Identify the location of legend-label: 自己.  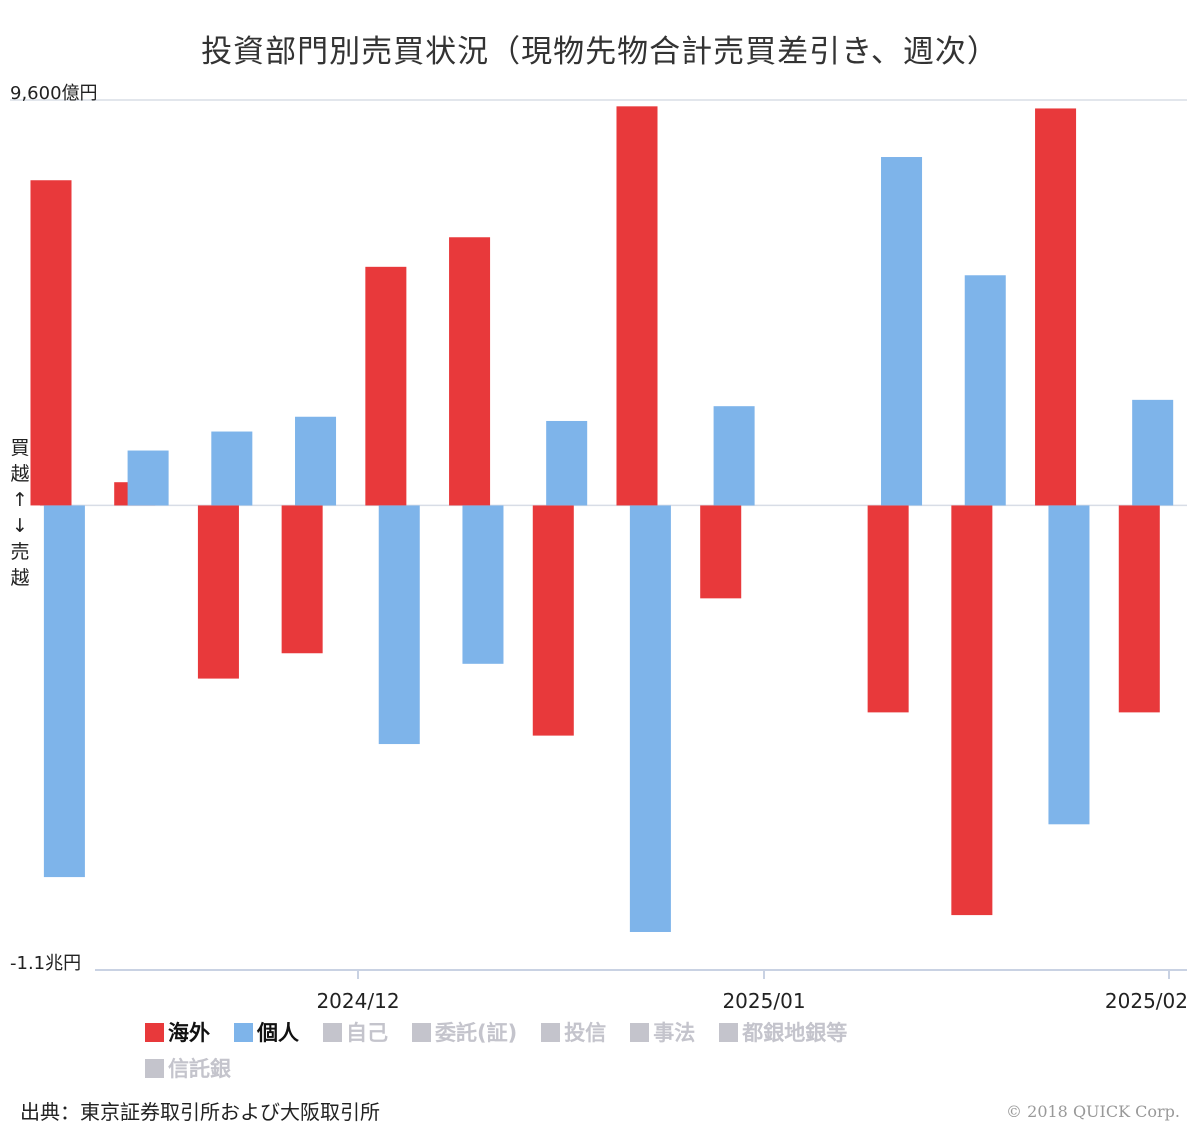
(367, 1033).